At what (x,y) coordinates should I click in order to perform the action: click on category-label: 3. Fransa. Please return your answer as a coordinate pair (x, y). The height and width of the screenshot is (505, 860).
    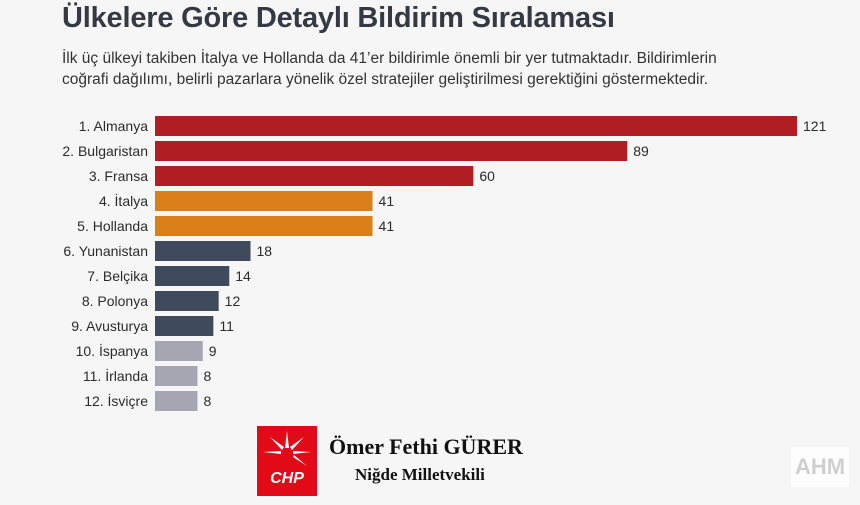
    Looking at the image, I should click on (118, 176).